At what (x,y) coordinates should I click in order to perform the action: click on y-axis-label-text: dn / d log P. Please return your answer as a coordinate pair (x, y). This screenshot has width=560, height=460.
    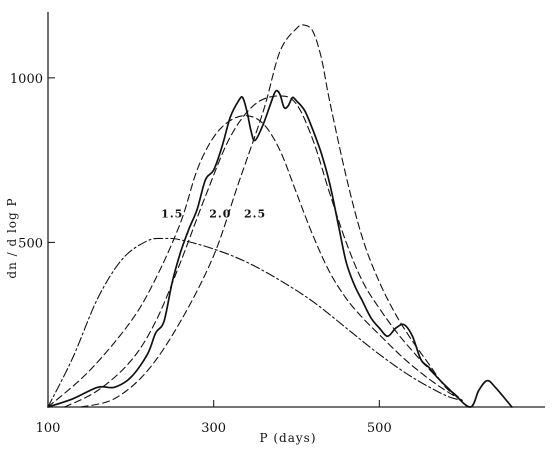
    Looking at the image, I should click on (12, 237).